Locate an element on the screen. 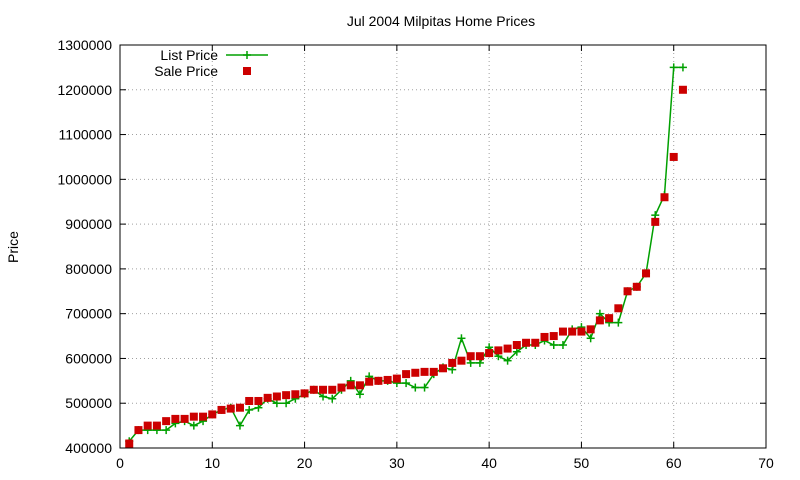 The image size is (800, 480). x-tick-label: 60 is located at coordinates (674, 463).